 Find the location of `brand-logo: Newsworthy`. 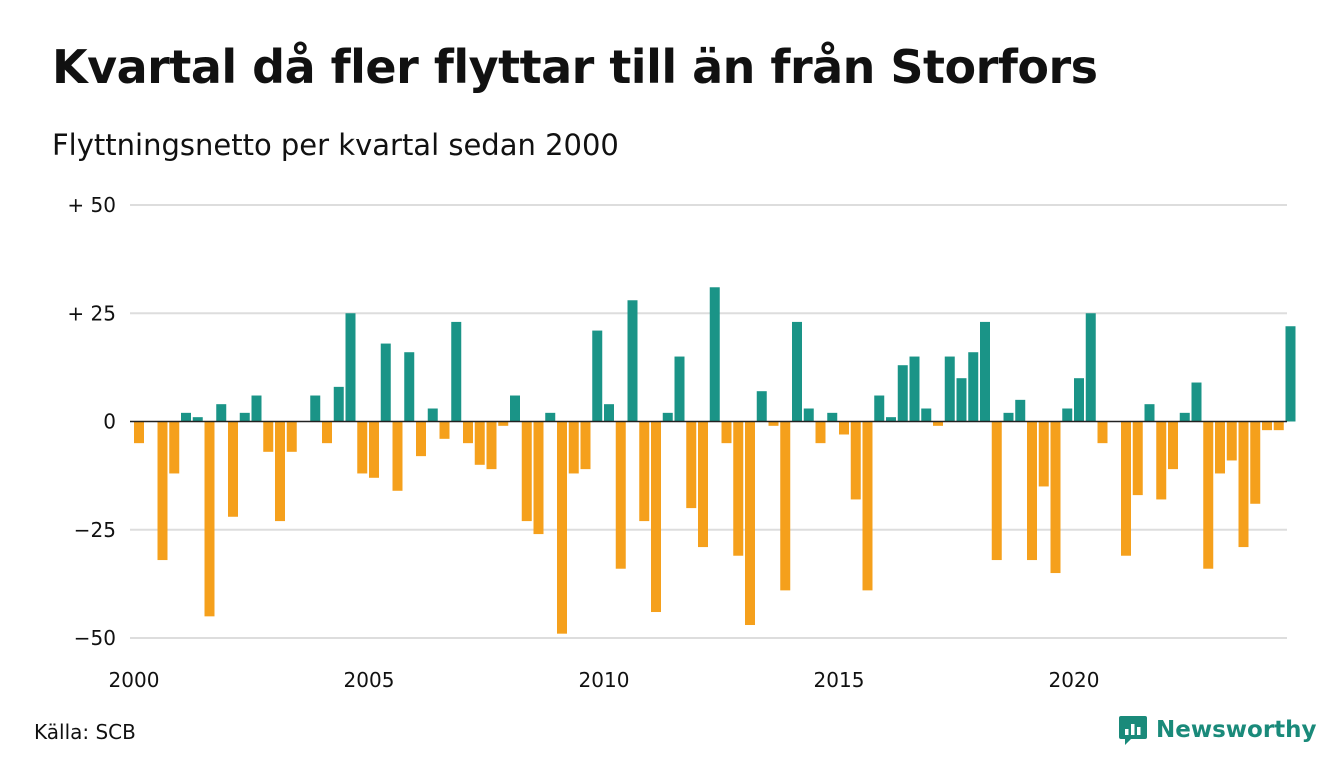

brand-logo: Newsworthy is located at coordinates (1217, 730).